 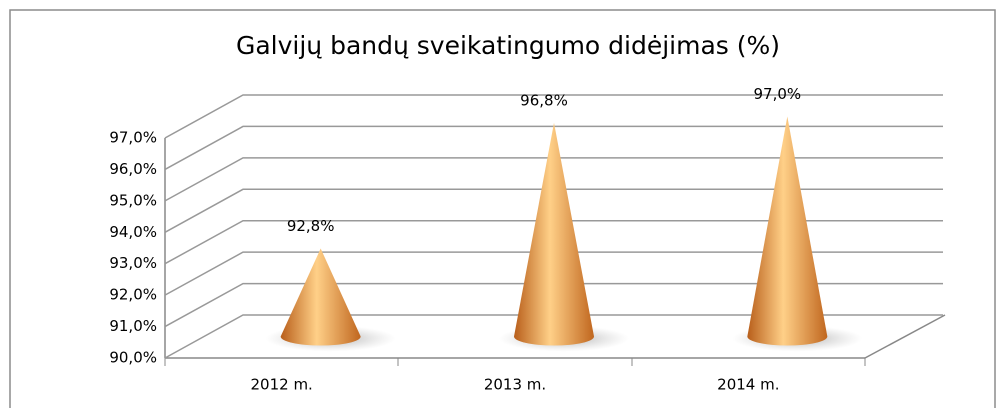 I want to click on x-tick-label: 2014 m., so click(x=748, y=385).